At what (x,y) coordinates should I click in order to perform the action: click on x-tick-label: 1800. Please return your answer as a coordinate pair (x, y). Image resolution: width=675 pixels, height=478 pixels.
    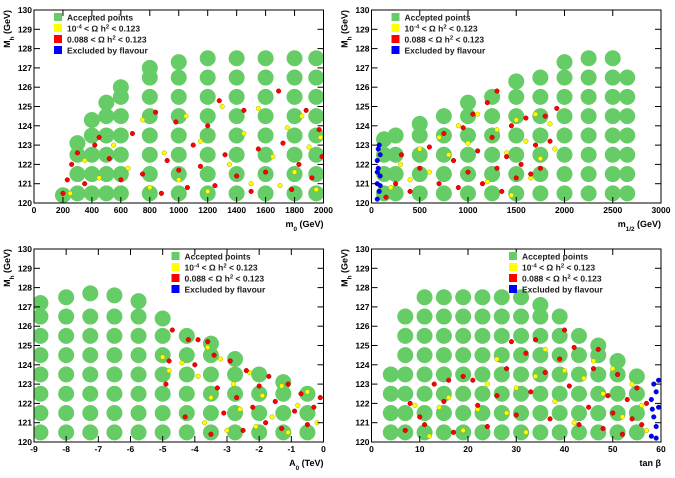
    Looking at the image, I should click on (294, 210).